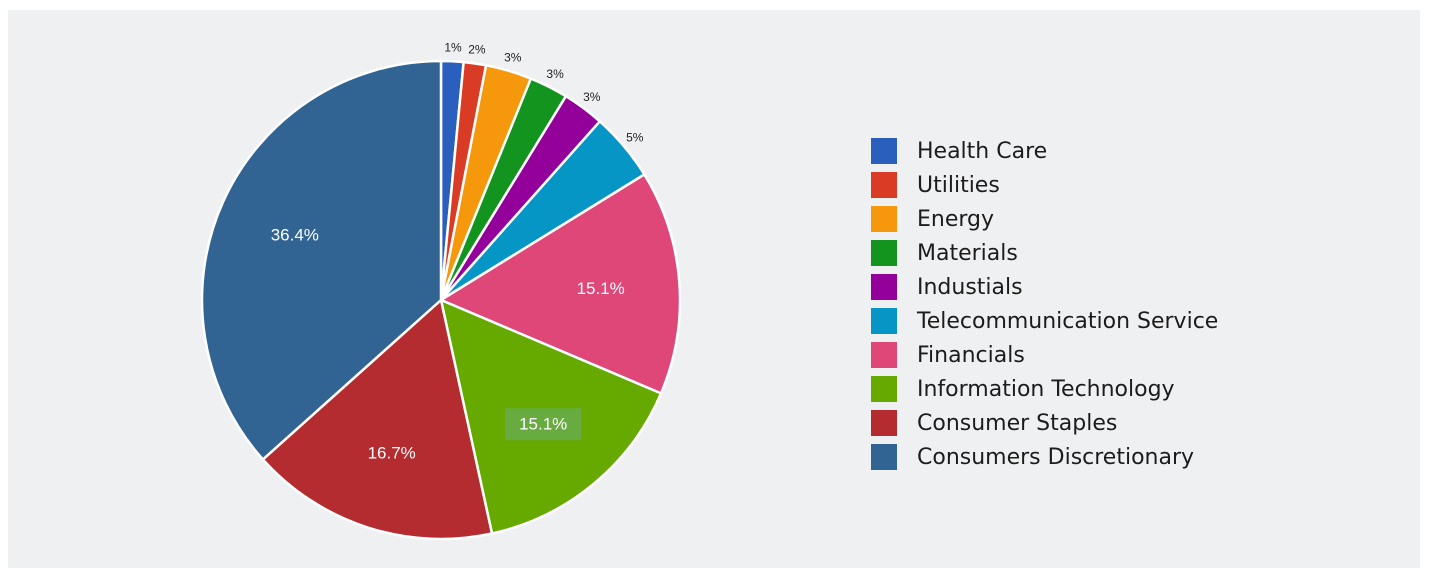  Describe the element at coordinates (1044, 253) in the screenshot. I see `legend-item: Materials` at that location.